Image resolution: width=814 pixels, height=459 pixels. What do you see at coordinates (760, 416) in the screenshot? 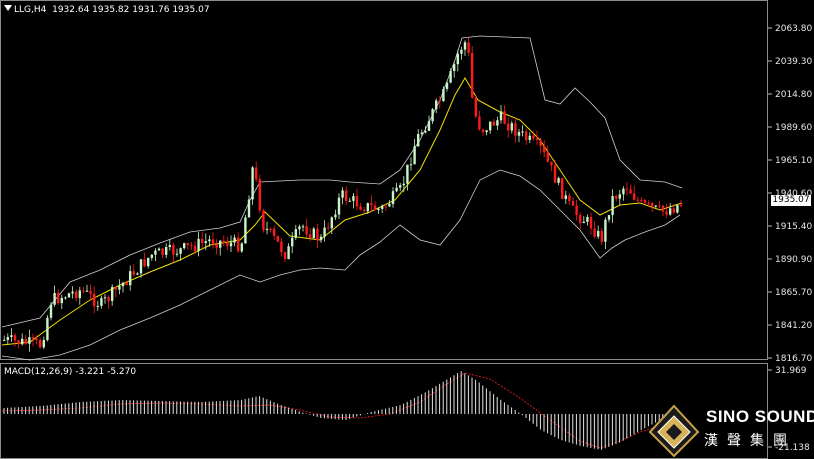
I see `logo-title: SINO SOUND` at bounding box center [760, 416].